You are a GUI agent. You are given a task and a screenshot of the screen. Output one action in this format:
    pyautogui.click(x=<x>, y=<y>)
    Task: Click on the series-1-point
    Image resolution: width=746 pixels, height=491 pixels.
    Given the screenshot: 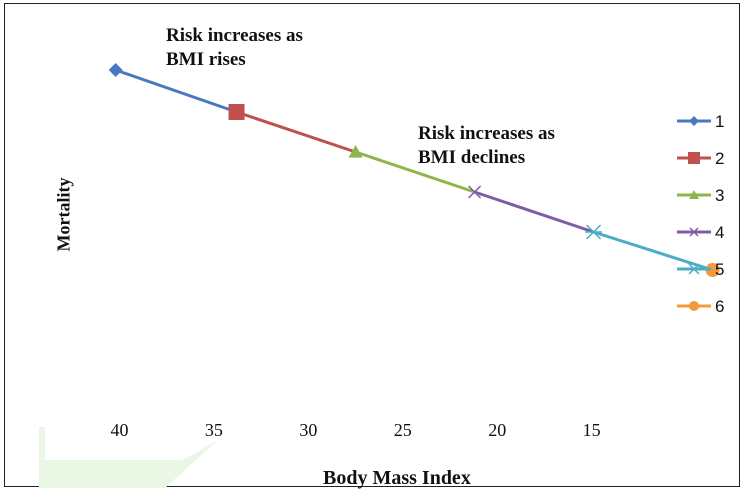 What is the action you would take?
    pyautogui.click(x=115, y=70)
    